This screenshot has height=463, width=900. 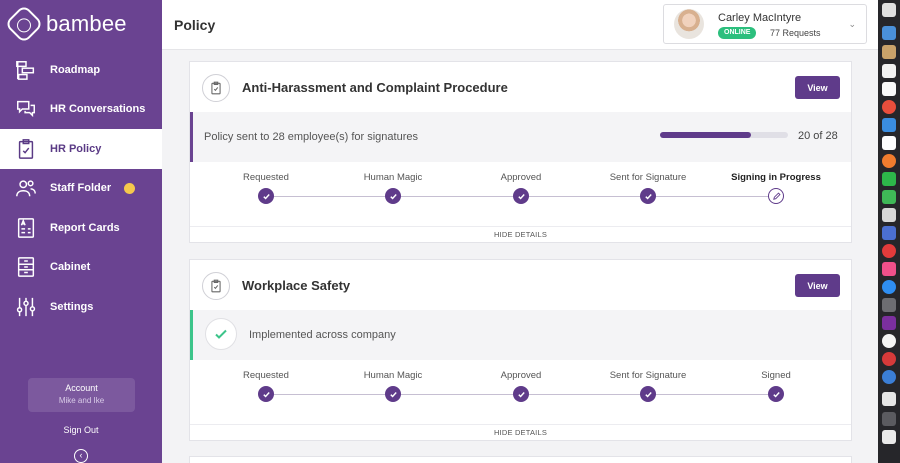 What do you see at coordinates (129, 188) in the screenshot?
I see `notification-dot` at bounding box center [129, 188].